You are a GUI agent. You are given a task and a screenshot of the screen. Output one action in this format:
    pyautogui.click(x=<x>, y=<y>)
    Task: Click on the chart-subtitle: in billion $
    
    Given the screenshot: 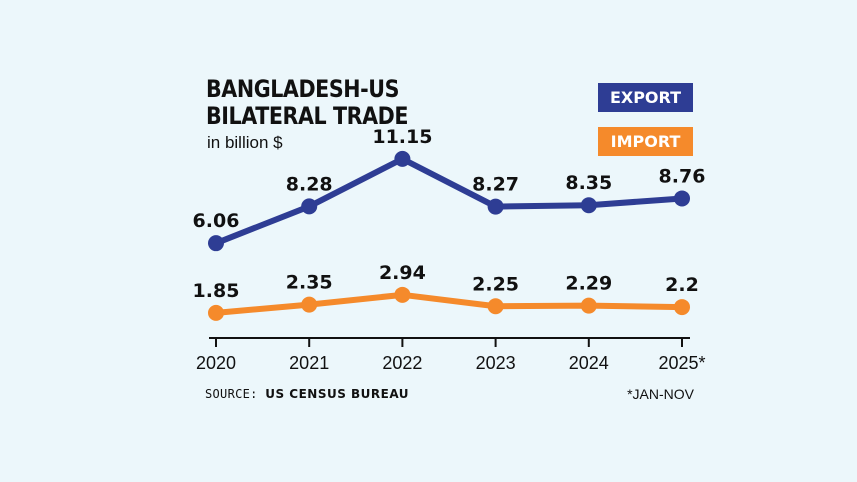 What is the action you would take?
    pyautogui.click(x=245, y=142)
    